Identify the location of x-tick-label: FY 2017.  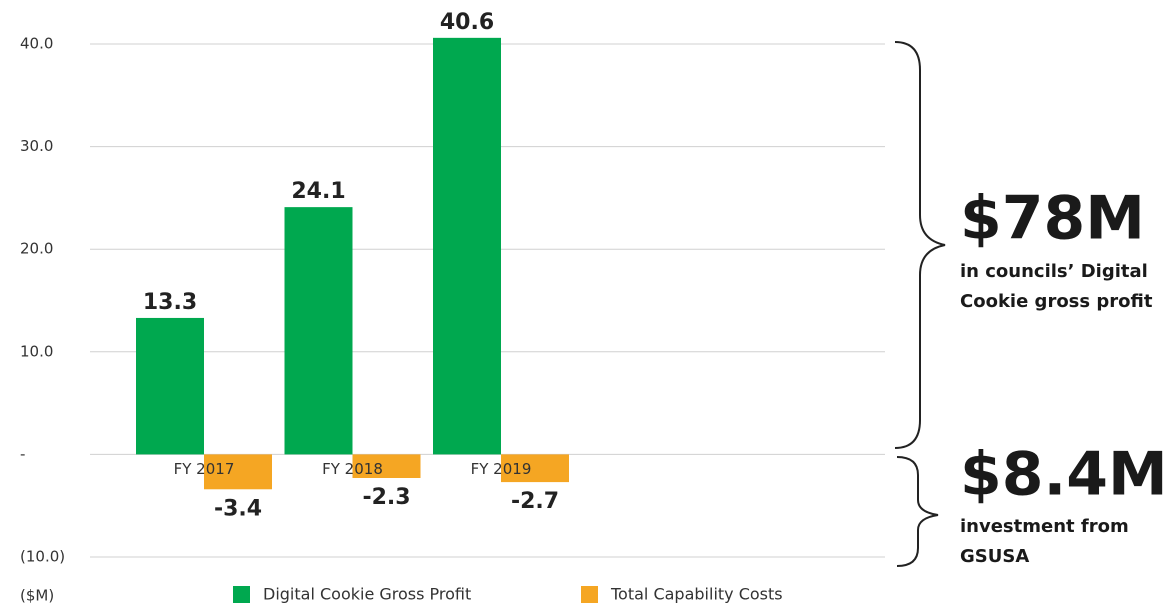
(204, 469).